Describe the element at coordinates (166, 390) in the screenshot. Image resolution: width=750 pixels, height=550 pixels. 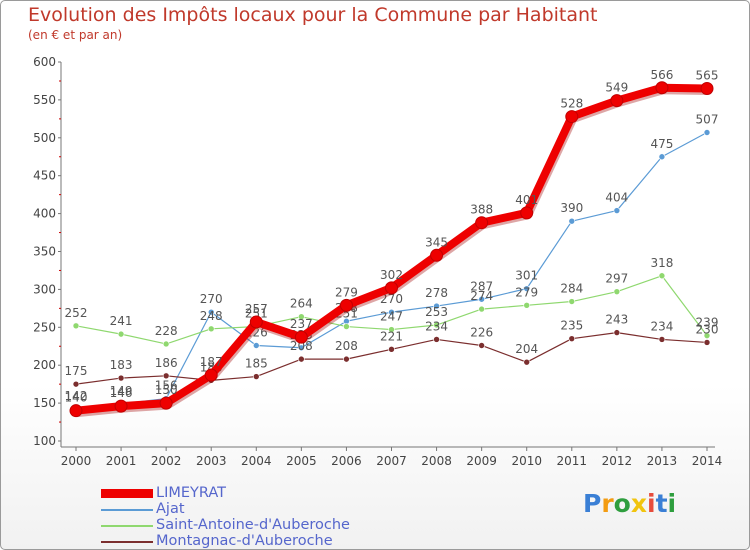
I see `data-label: 150` at that location.